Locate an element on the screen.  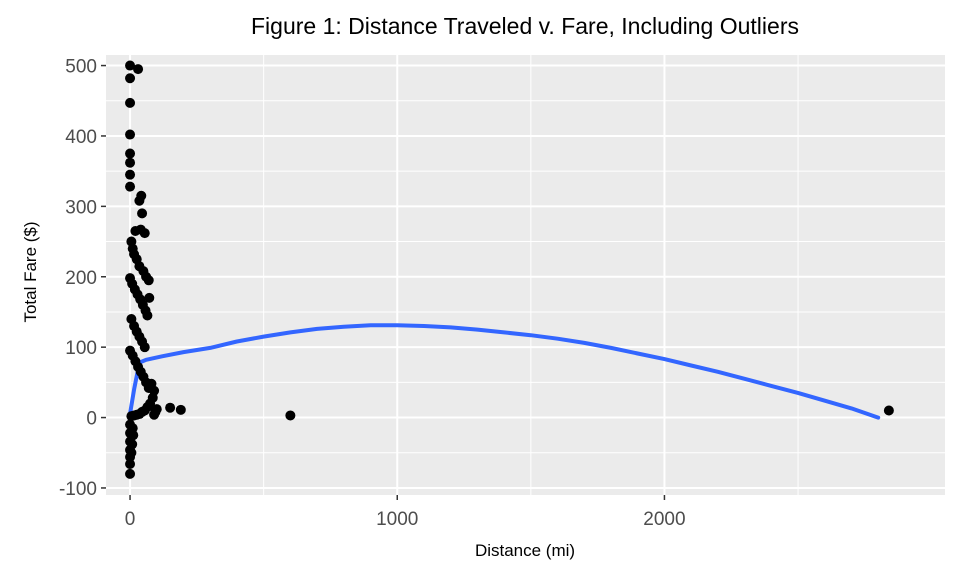
y-axis-title: Total Fare ($) is located at coordinates (30, 271).